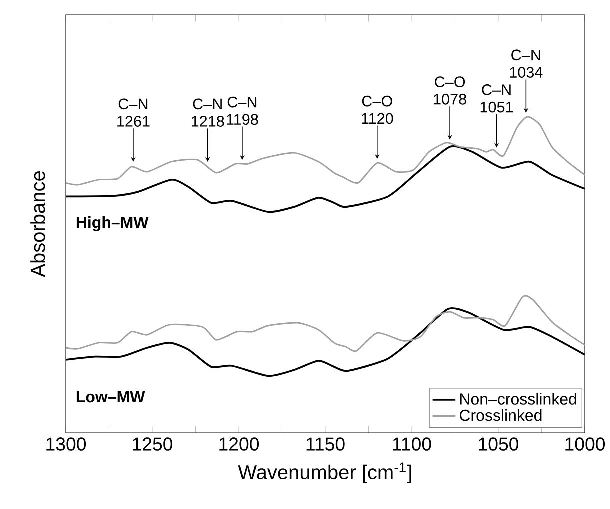  I want to click on annotation: High–MW, so click(112, 224).